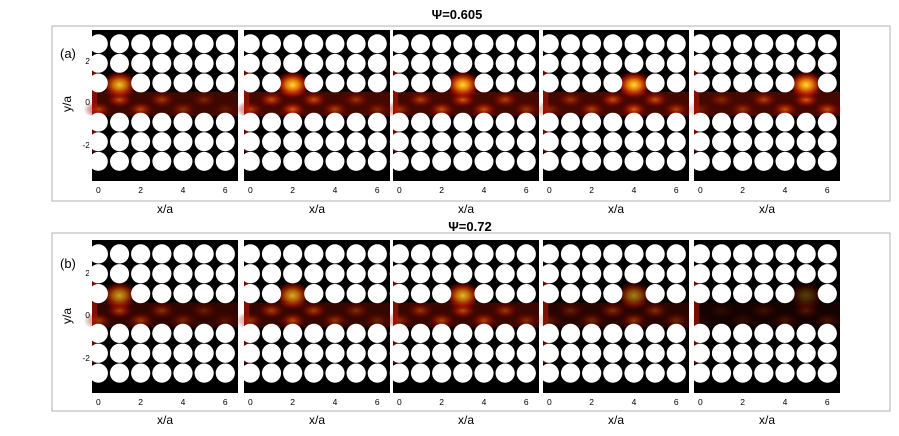 The image size is (899, 436). I want to click on edge-field, so click(247, 318).